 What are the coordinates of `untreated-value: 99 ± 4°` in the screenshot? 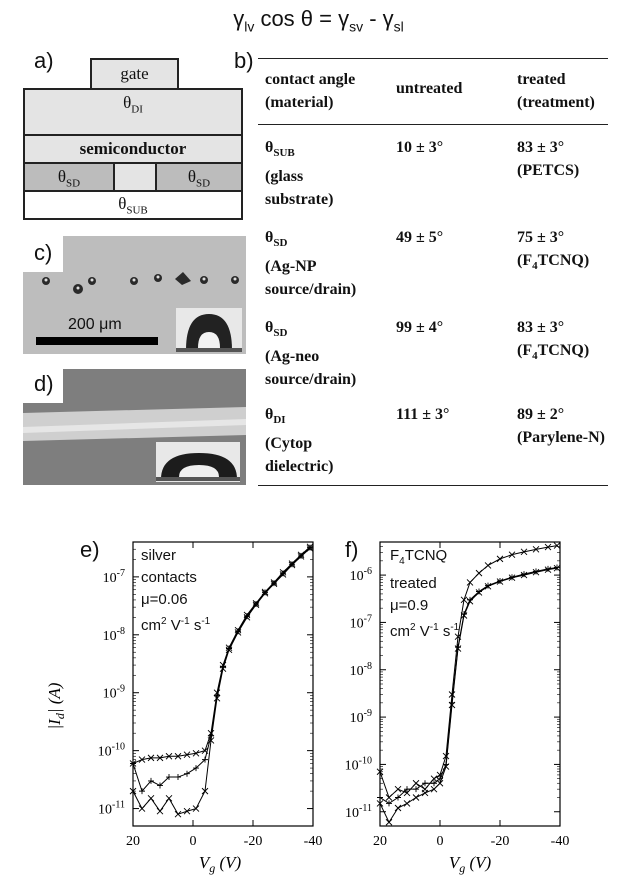 It's located at (420, 327).